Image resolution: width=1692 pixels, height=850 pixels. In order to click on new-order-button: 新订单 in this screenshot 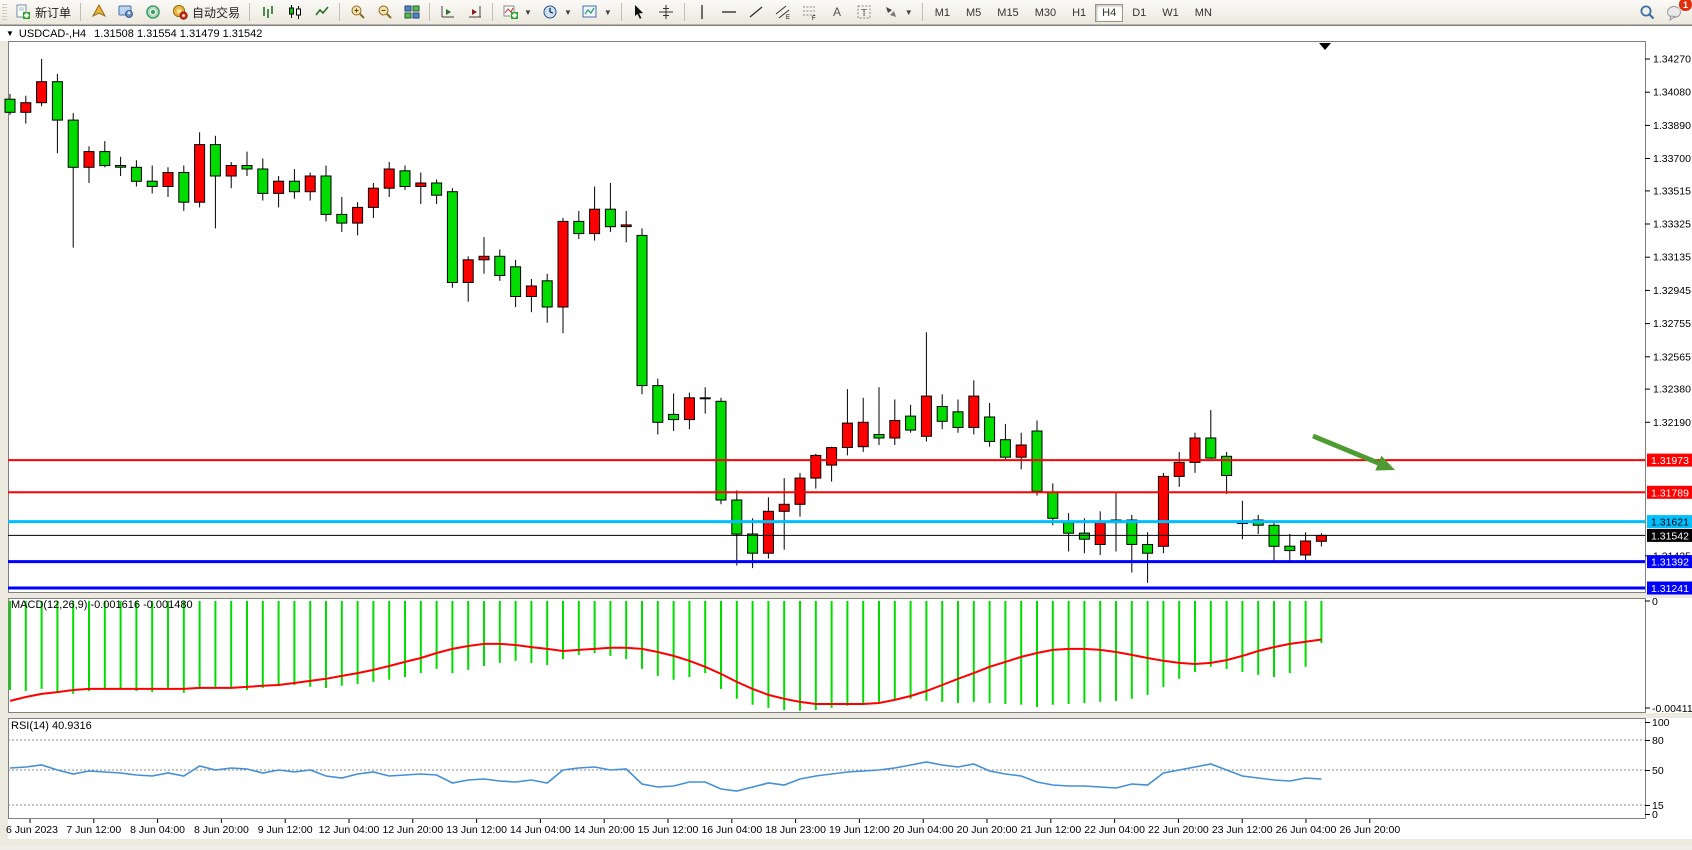, I will do `click(42, 12)`.